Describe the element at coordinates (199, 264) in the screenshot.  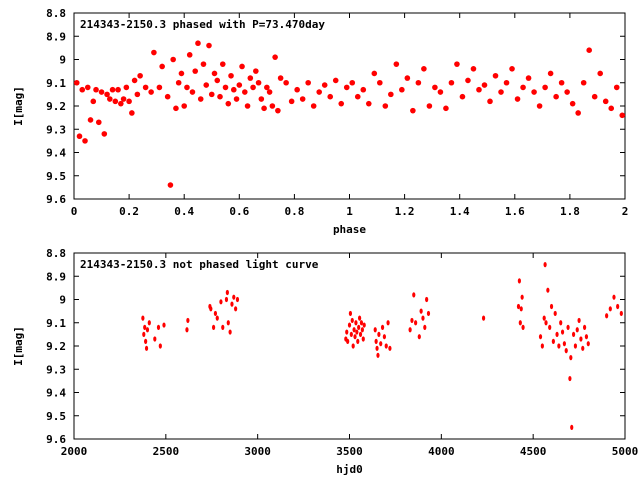
I see `unphased-chart-title: 214343-2150.3 not phased light curve` at that location.